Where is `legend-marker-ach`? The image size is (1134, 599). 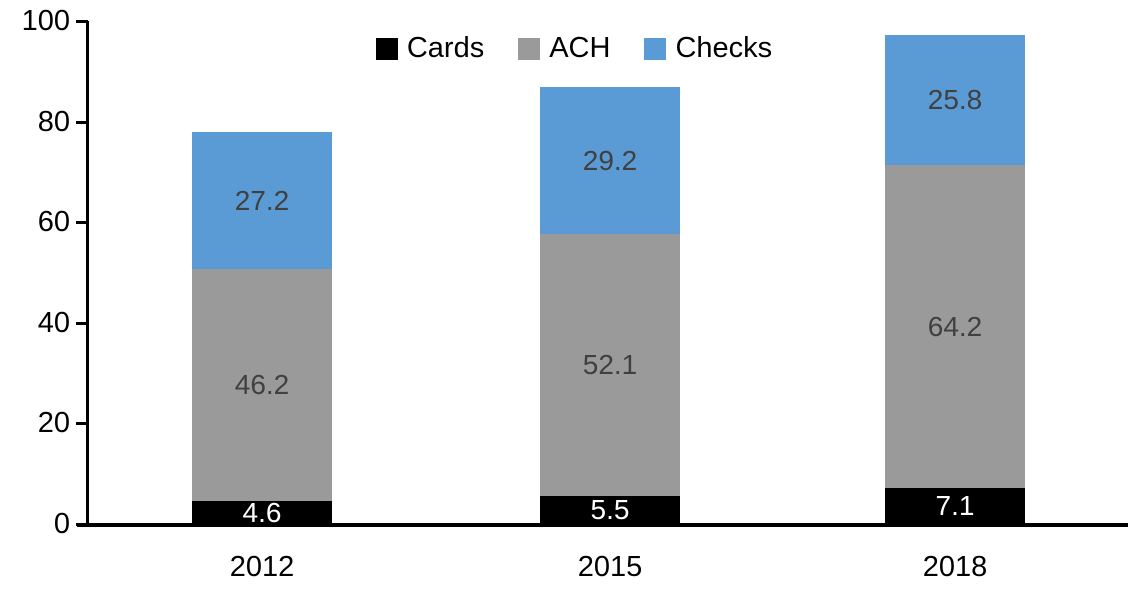 legend-marker-ach is located at coordinates (529, 48).